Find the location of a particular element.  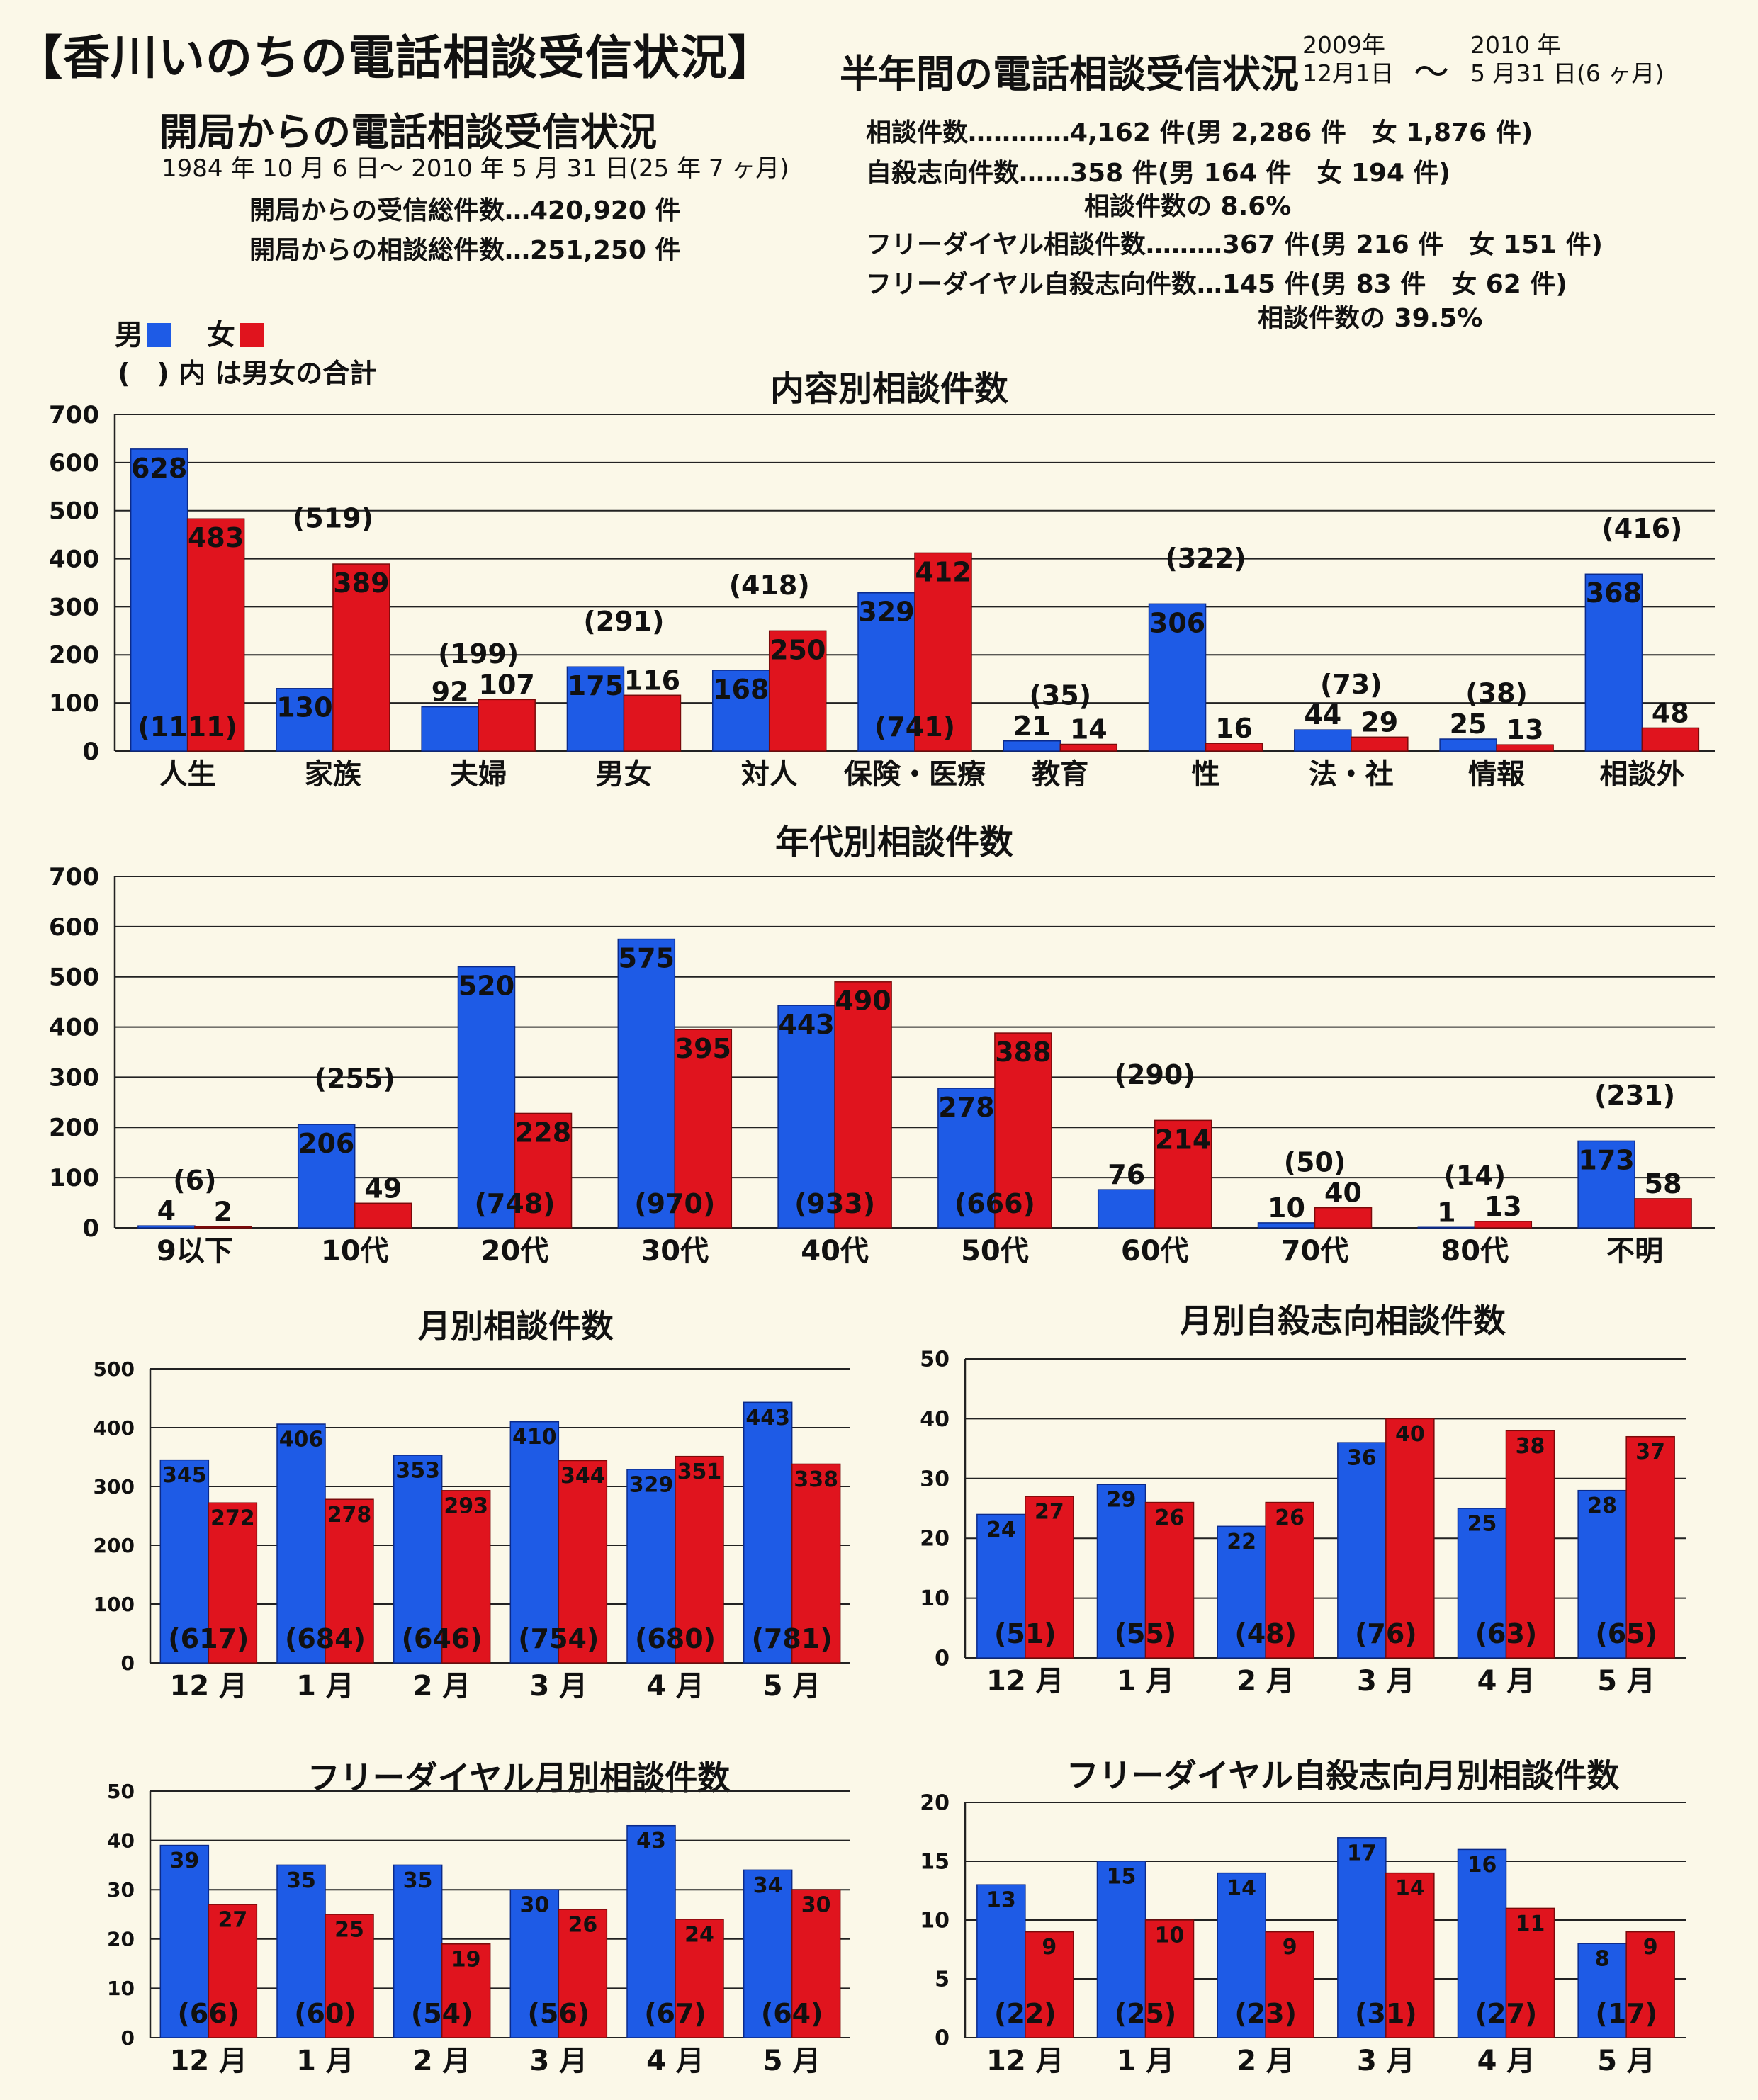

total-label: (73) is located at coordinates (1351, 684).